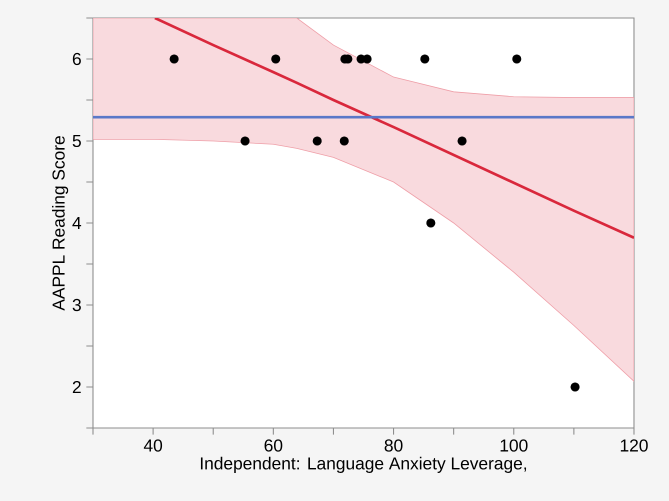 The height and width of the screenshot is (501, 669). Describe the element at coordinates (76, 387) in the screenshot. I see `y-tick-label: 2` at that location.